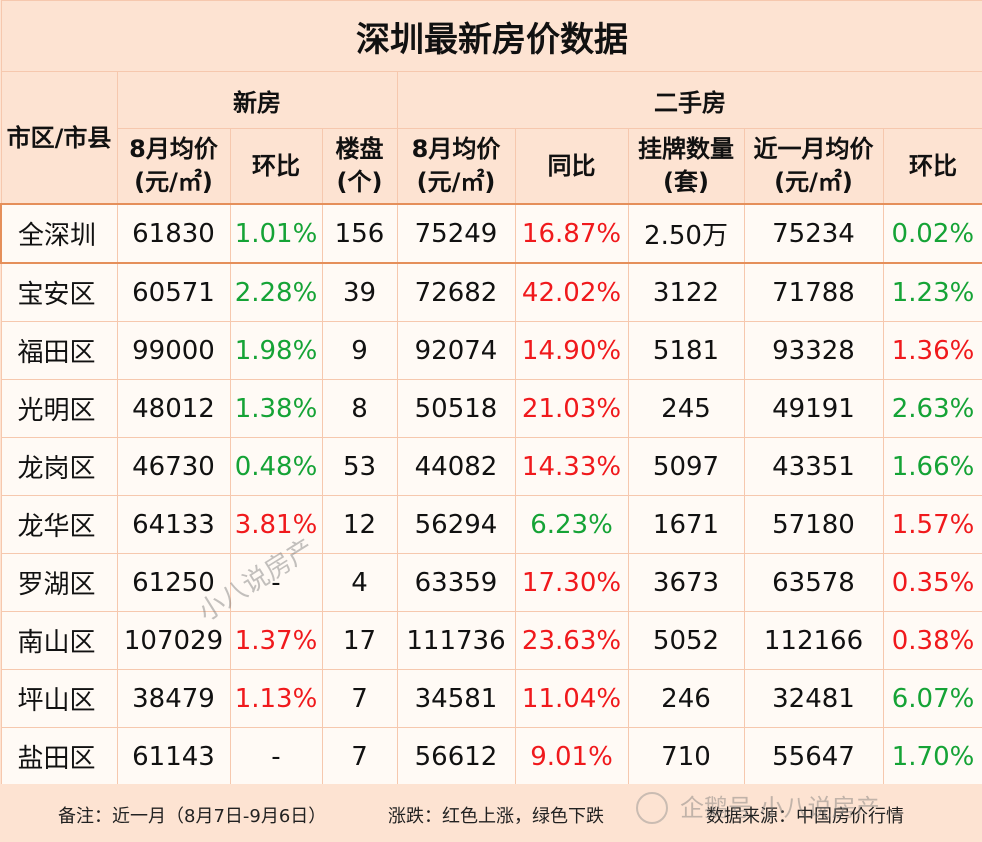 This screenshot has width=982, height=842. Describe the element at coordinates (359, 292) in the screenshot. I see `projects-cell: 39` at that location.